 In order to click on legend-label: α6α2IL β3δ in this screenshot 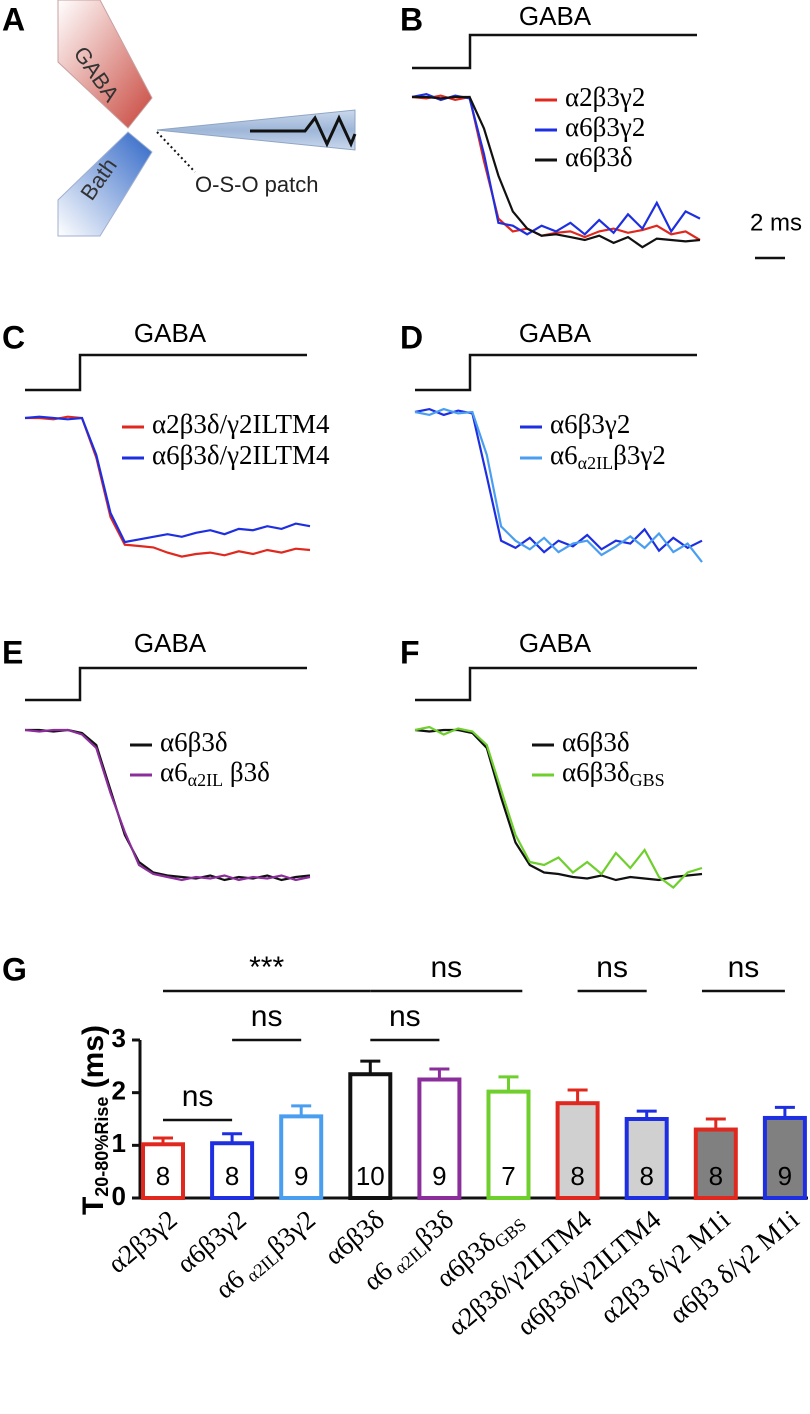, I will do `click(215, 773)`.